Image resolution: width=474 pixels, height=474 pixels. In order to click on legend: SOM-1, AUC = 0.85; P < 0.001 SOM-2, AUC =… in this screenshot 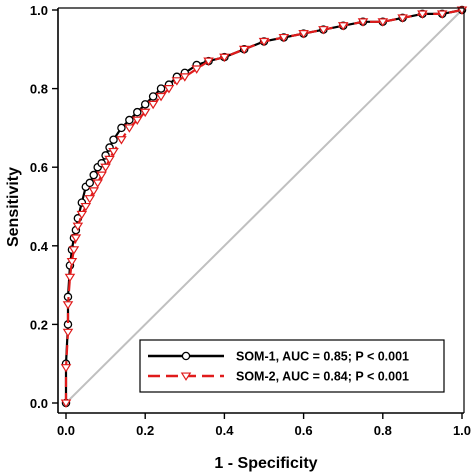, I will do `click(292, 366)`.